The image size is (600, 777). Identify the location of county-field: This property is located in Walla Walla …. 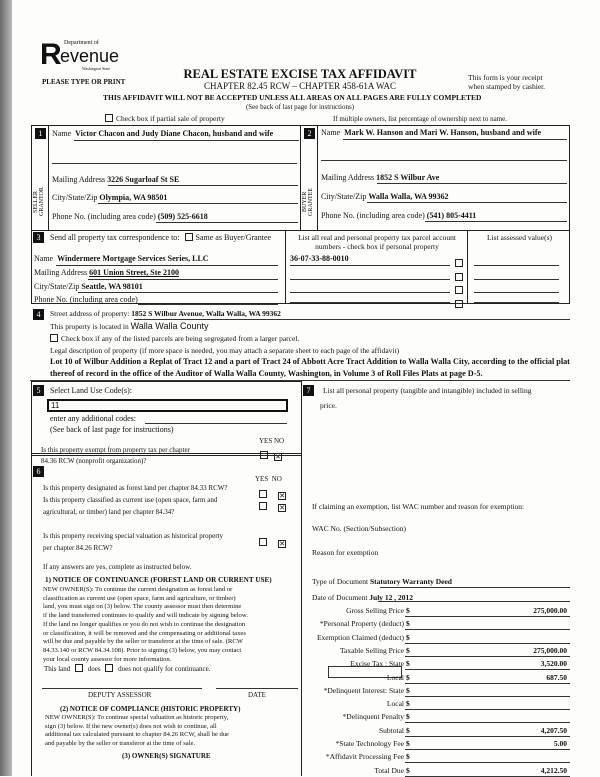
(129, 326).